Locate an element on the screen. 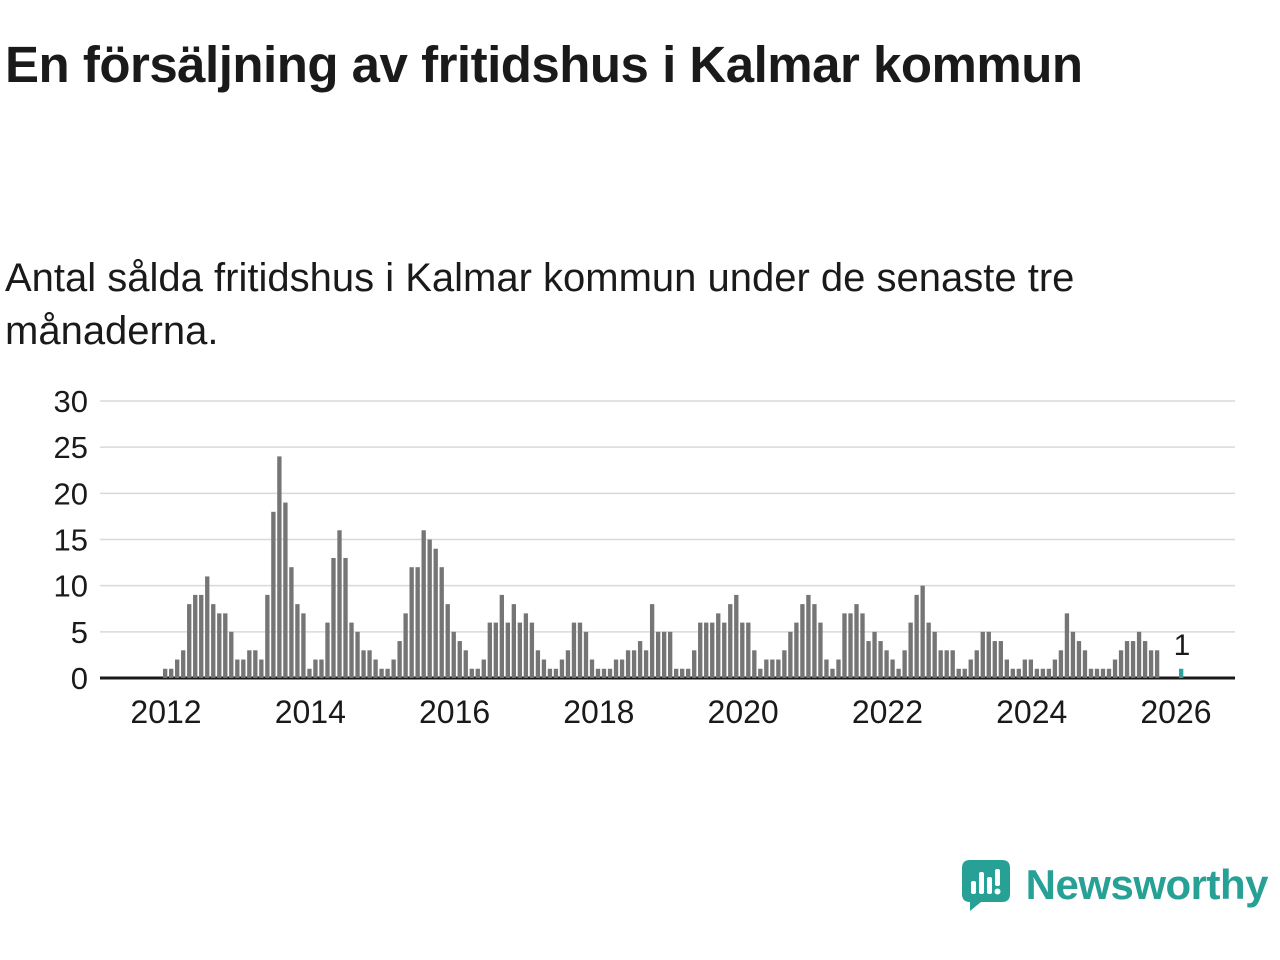  x-tick-label: 2018 is located at coordinates (598, 712).